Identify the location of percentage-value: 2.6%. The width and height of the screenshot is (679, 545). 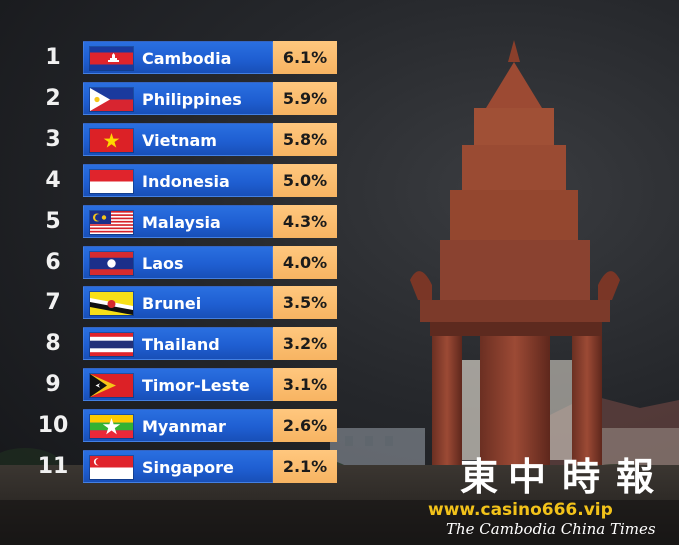
(305, 426).